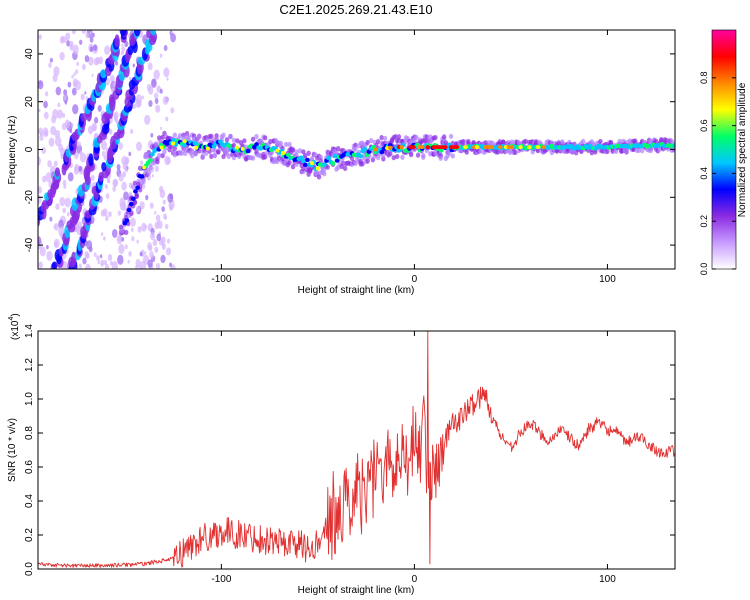 The height and width of the screenshot is (600, 750). Describe the element at coordinates (91, 160) in the screenshot. I see `spectrogram-streak-point` at that location.